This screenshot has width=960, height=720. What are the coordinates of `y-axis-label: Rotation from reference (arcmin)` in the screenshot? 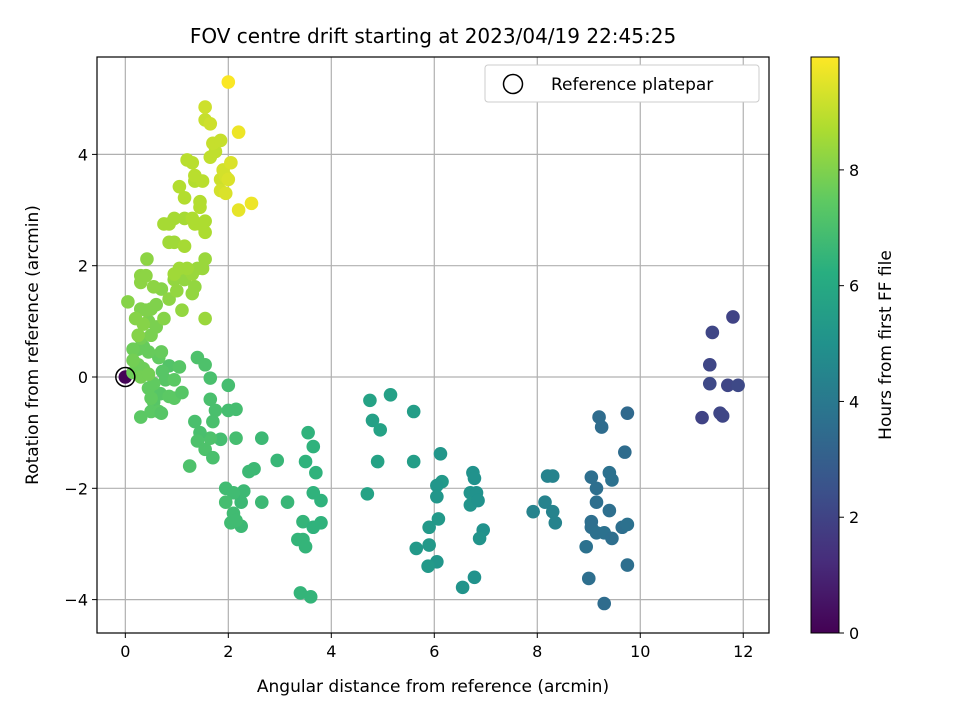 It's located at (33, 345).